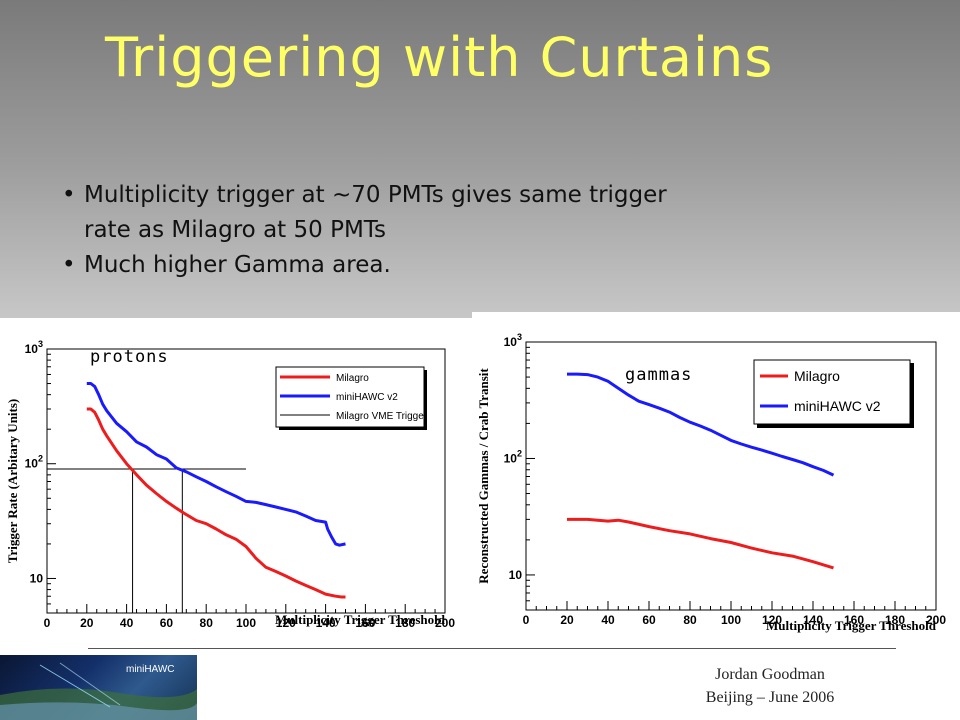 Image resolution: width=960 pixels, height=720 pixels. What do you see at coordinates (770, 674) in the screenshot?
I see `footer-author: Jordan Goodman` at bounding box center [770, 674].